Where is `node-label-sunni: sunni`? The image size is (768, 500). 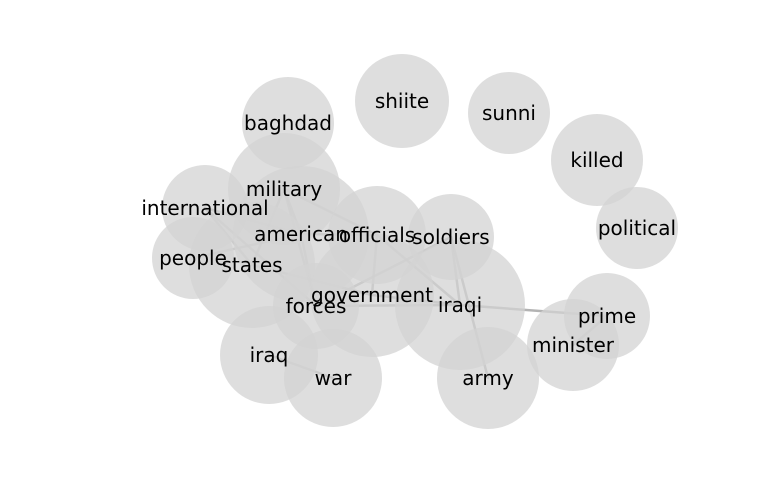
node-label-sunni: sunni is located at coordinates (509, 113).